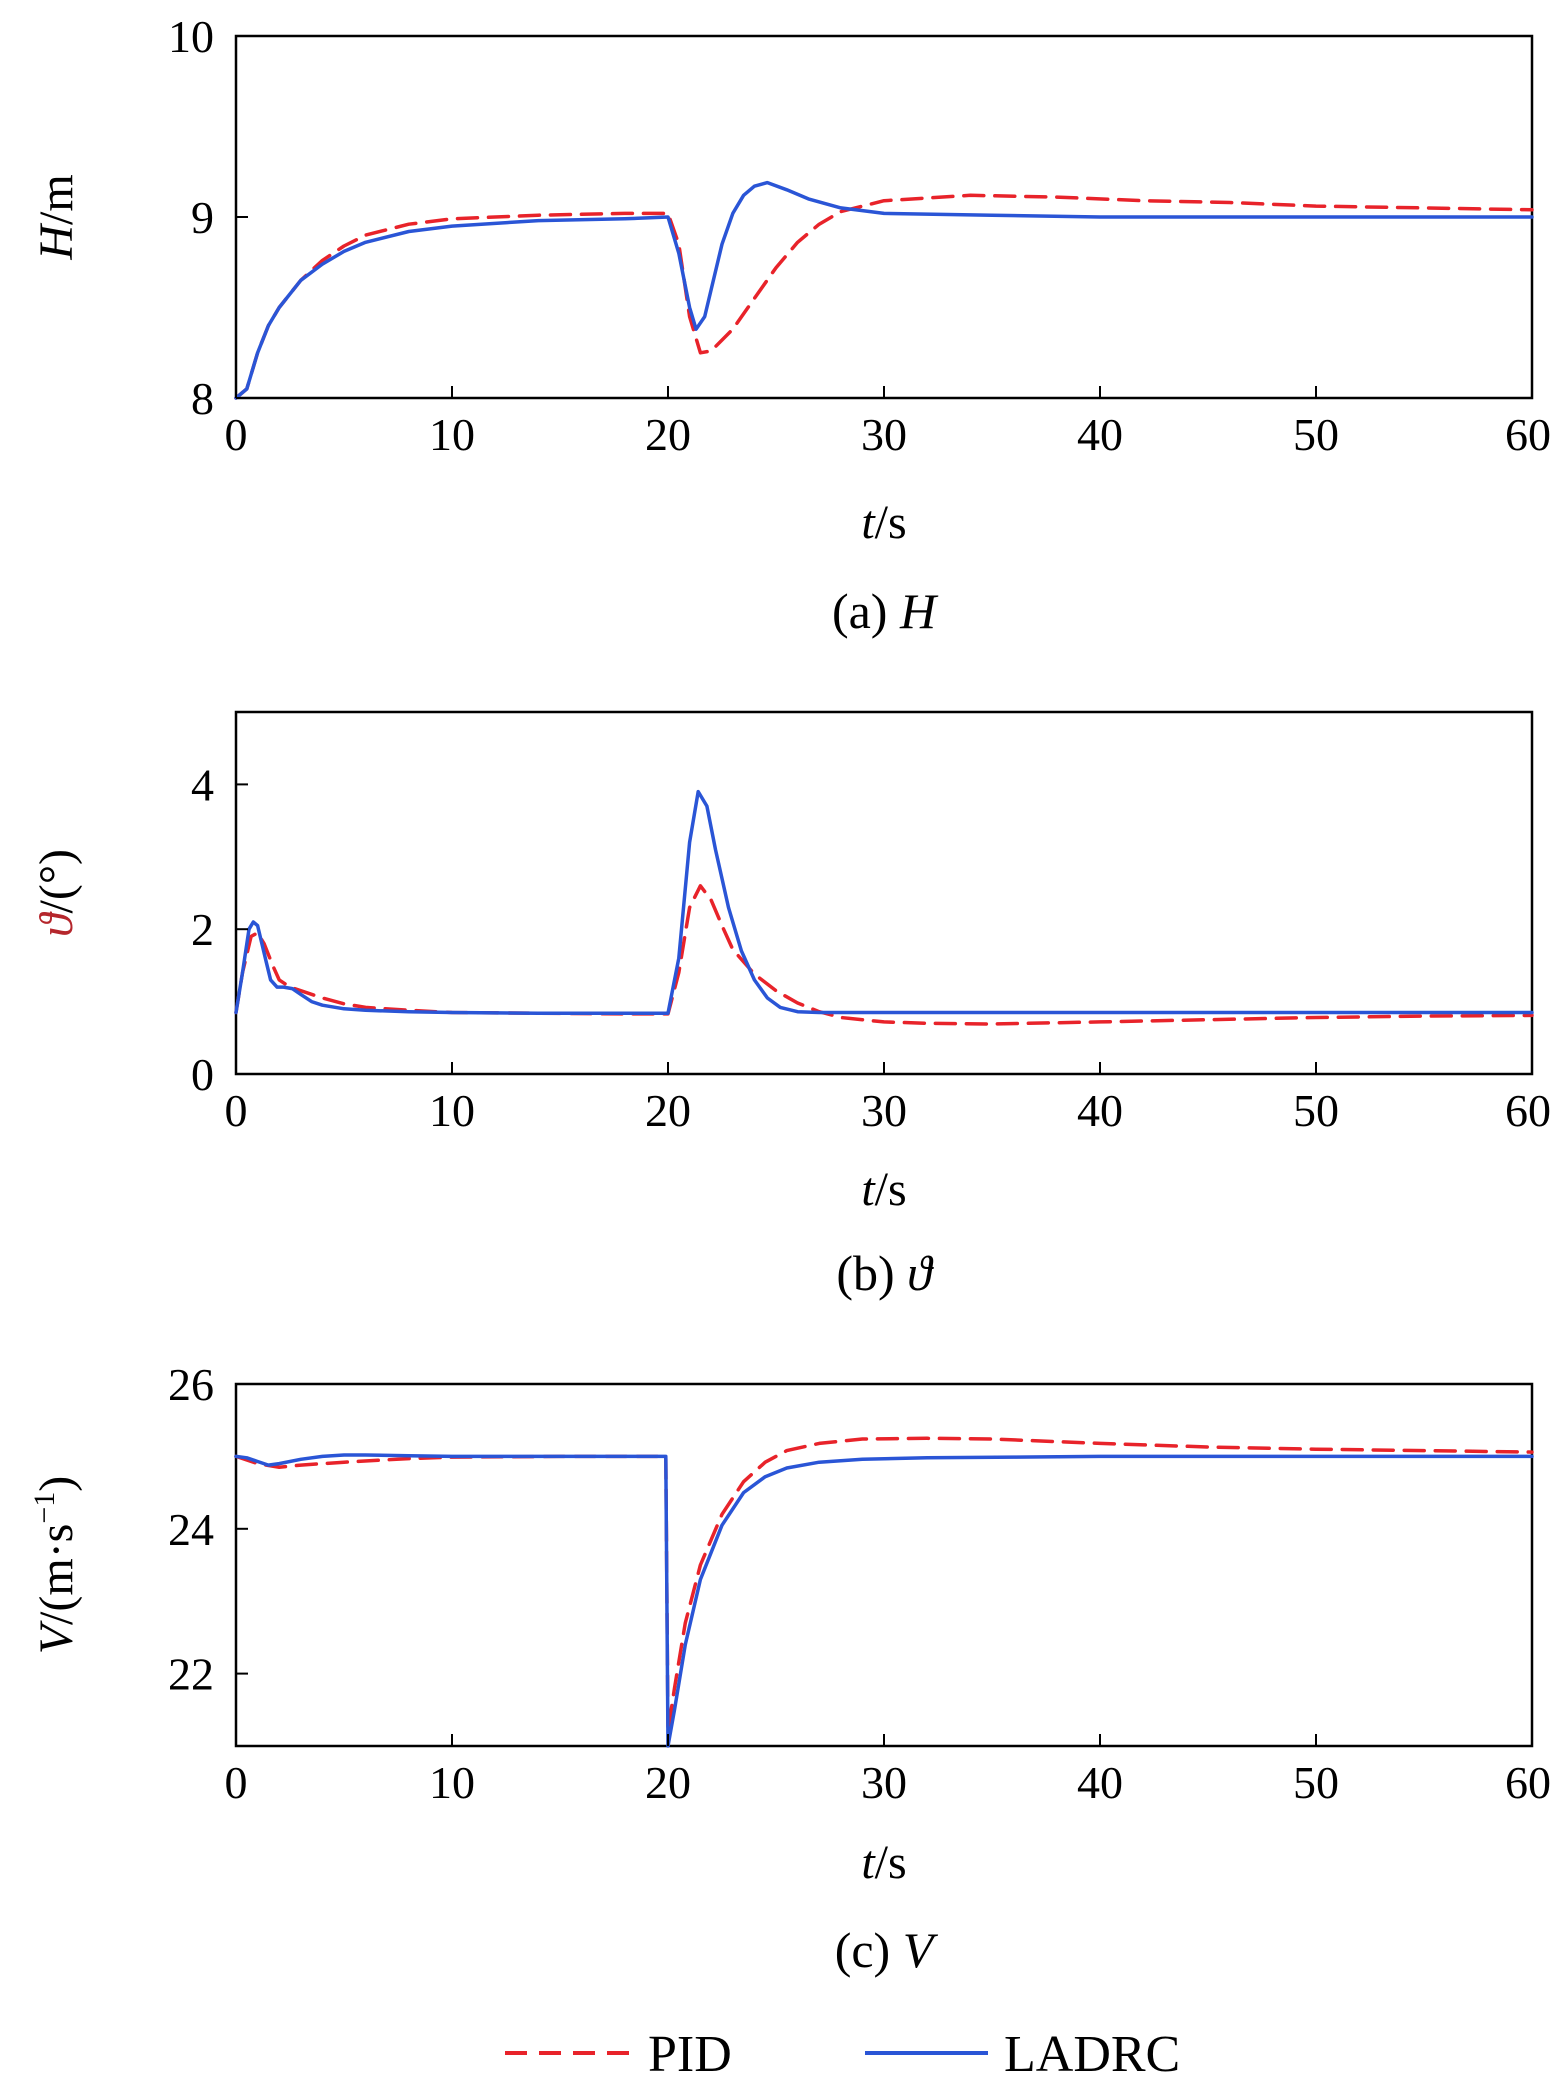  I want to click on panel-c-x-tick-label: 10, so click(452, 1782).